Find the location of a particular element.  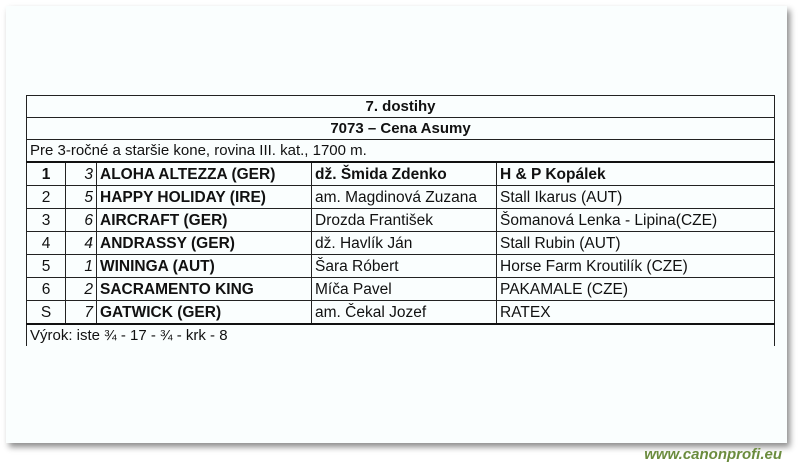

result-jockey: Šara Róbert is located at coordinates (404, 266).